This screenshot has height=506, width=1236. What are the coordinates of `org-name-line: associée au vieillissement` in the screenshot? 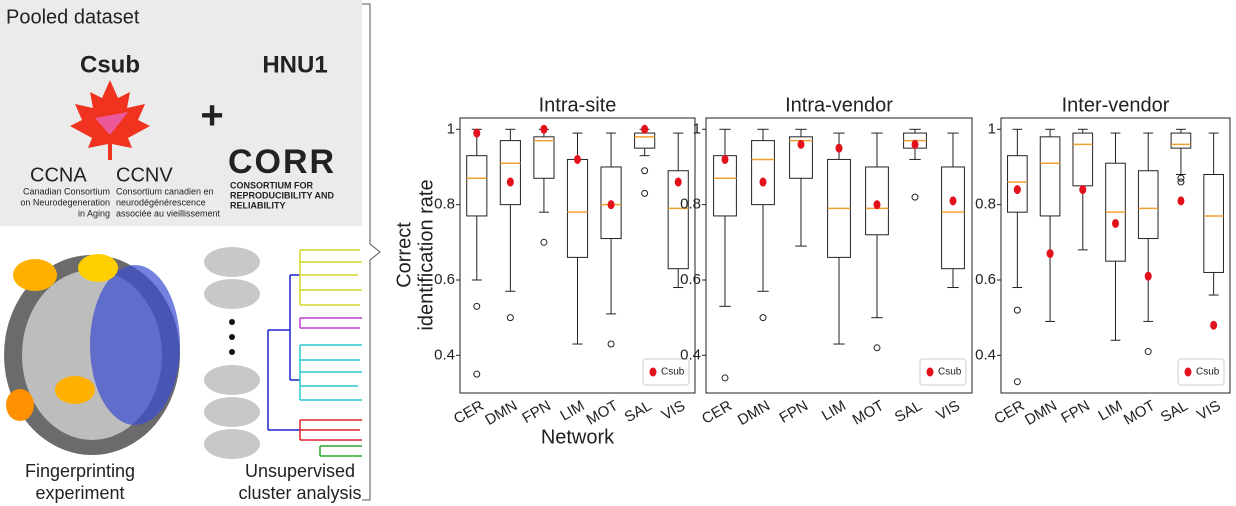 It's located at (168, 213).